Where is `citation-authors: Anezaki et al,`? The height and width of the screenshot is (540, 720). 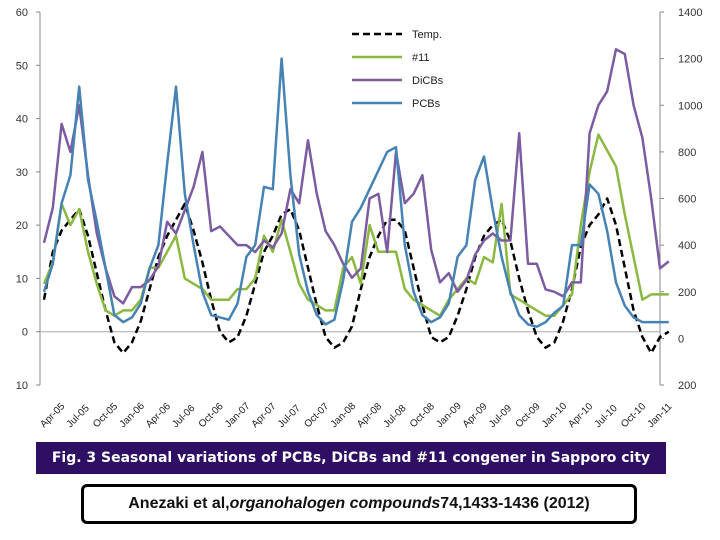
citation-authors: Anezaki et al, is located at coordinates (179, 503).